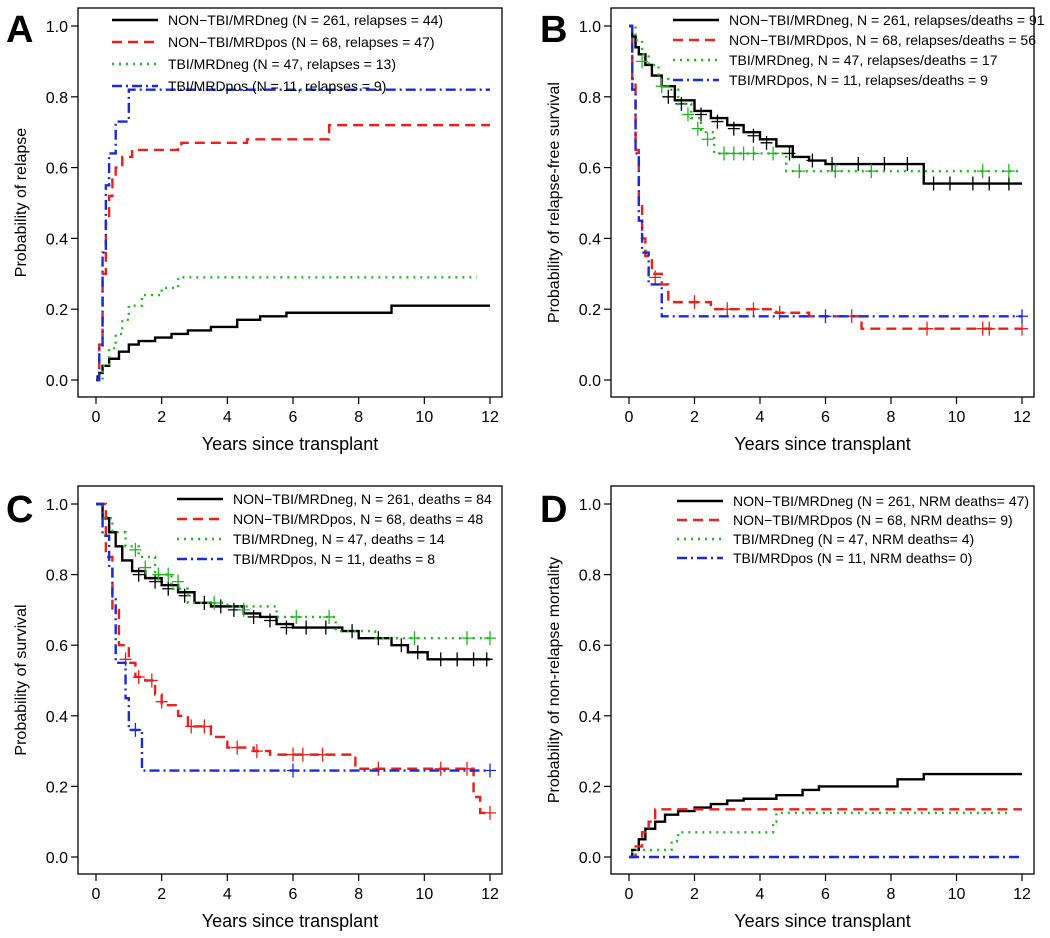  What do you see at coordinates (301, 42) in the screenshot?
I see `legend-label: NON−TBI/MRDpos (N = 68, relapses = 47)` at bounding box center [301, 42].